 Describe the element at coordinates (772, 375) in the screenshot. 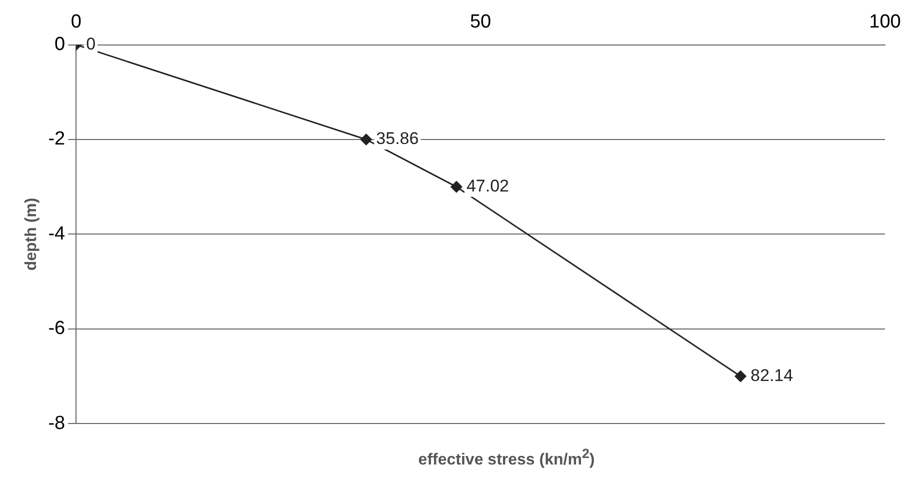

I see `annotation: 82.14` at that location.